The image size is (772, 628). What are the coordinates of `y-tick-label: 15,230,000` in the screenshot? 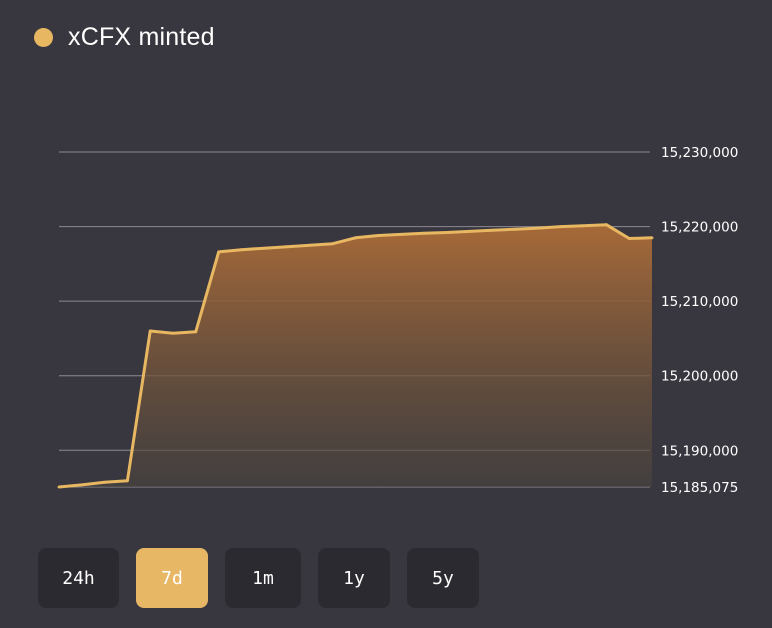 It's located at (699, 153).